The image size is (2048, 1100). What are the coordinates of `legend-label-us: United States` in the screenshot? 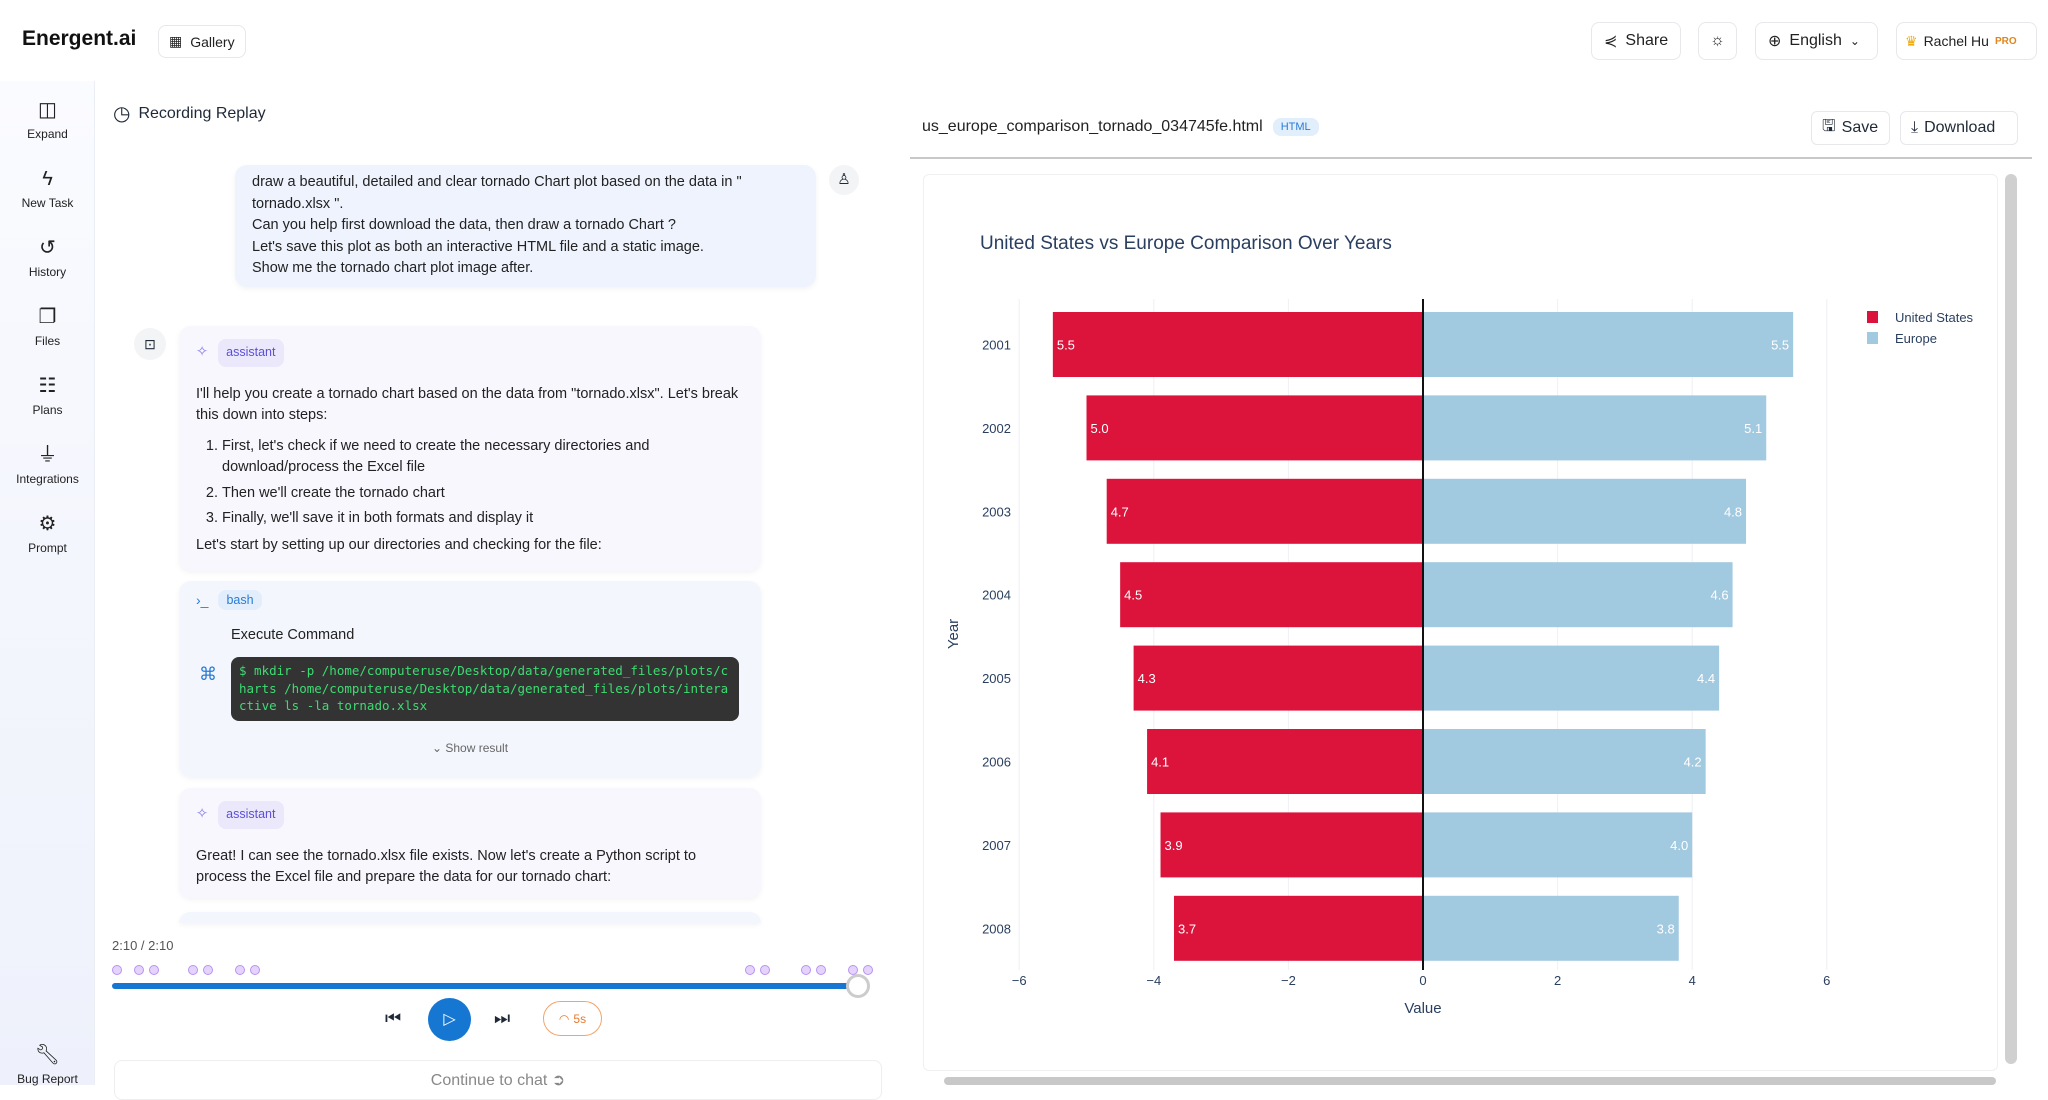 It's located at (1934, 317).